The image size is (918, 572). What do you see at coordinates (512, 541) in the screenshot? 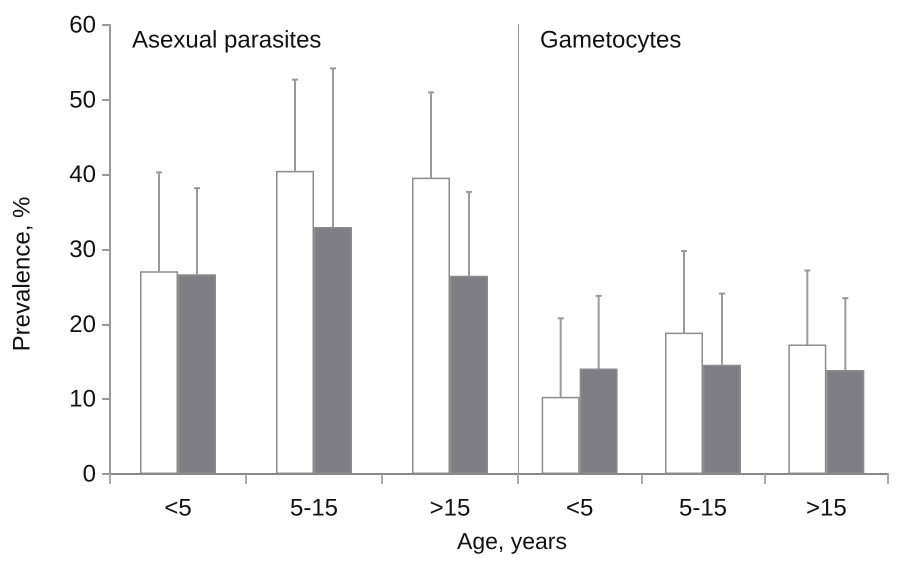
I see `x-axis-title: Age, years` at bounding box center [512, 541].